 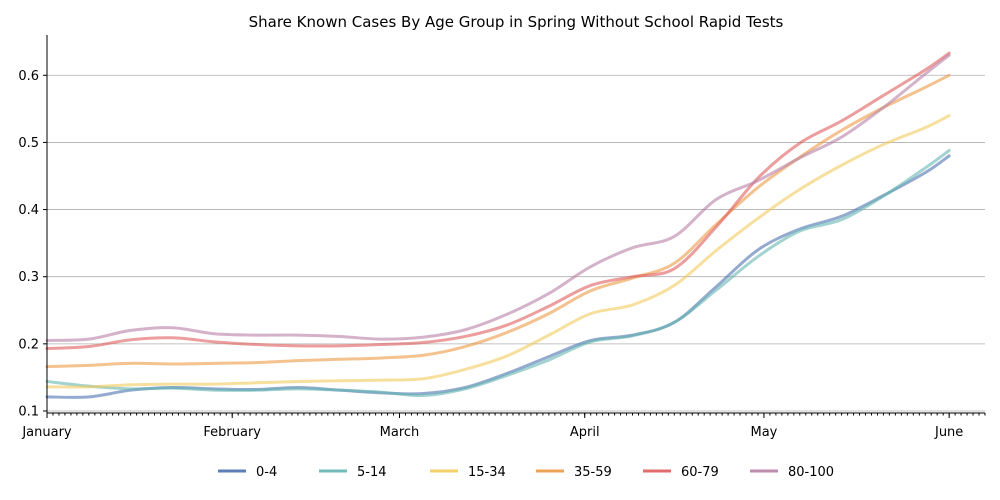 I want to click on legend-item: 80-100, so click(x=792, y=472).